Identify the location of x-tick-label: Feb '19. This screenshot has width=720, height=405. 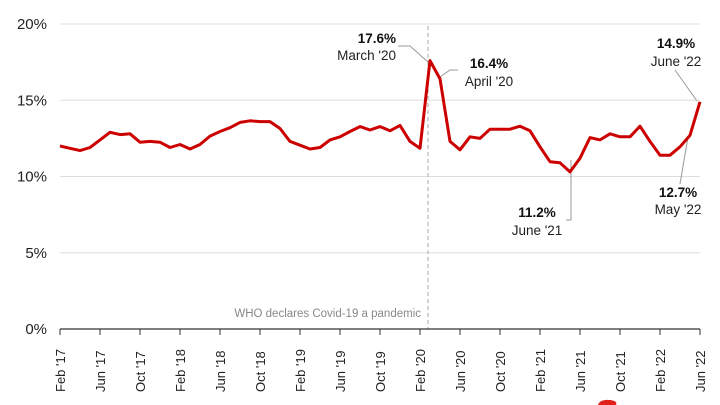
(300, 370).